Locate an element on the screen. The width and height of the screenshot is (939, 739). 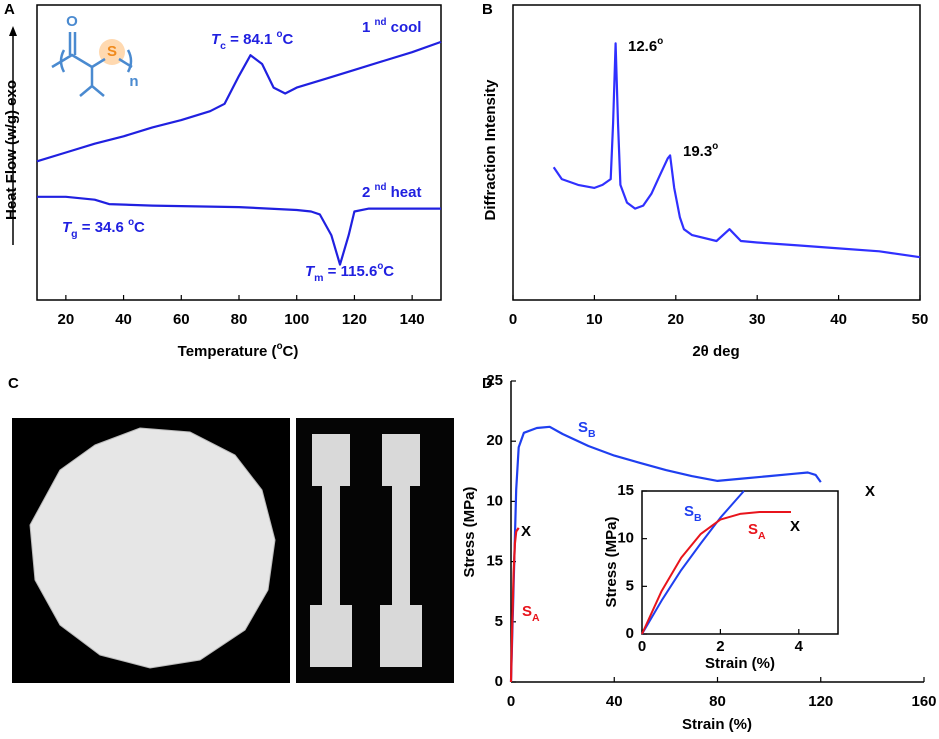
annotation: Tg = 34.6 oC is located at coordinates (103, 228).